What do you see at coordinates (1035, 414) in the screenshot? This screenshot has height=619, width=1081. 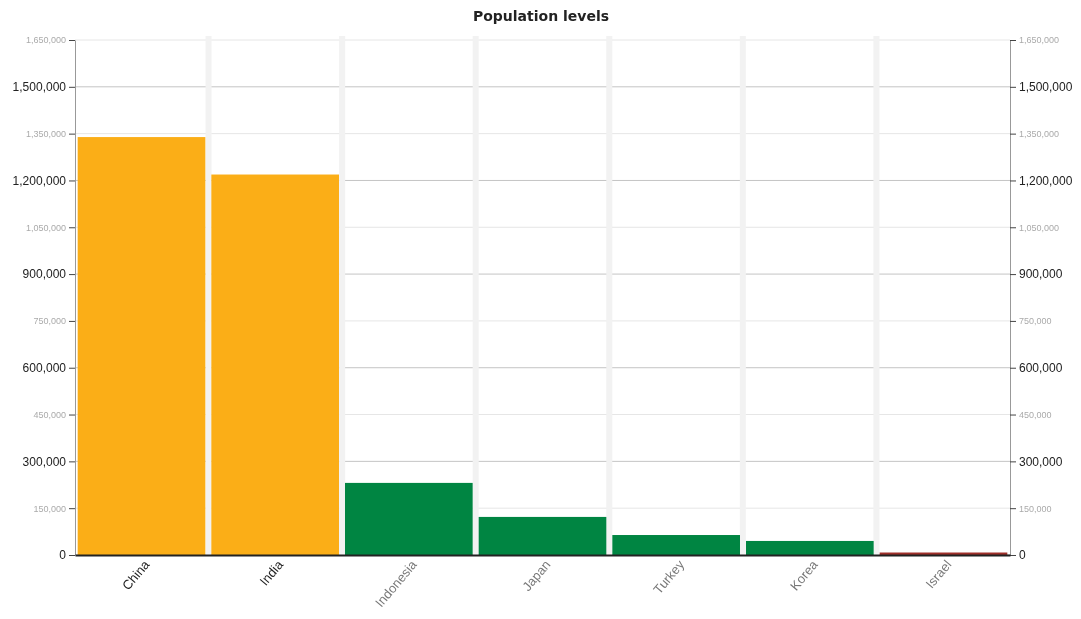 I see `y2-tick-label: 450,000` at bounding box center [1035, 414].